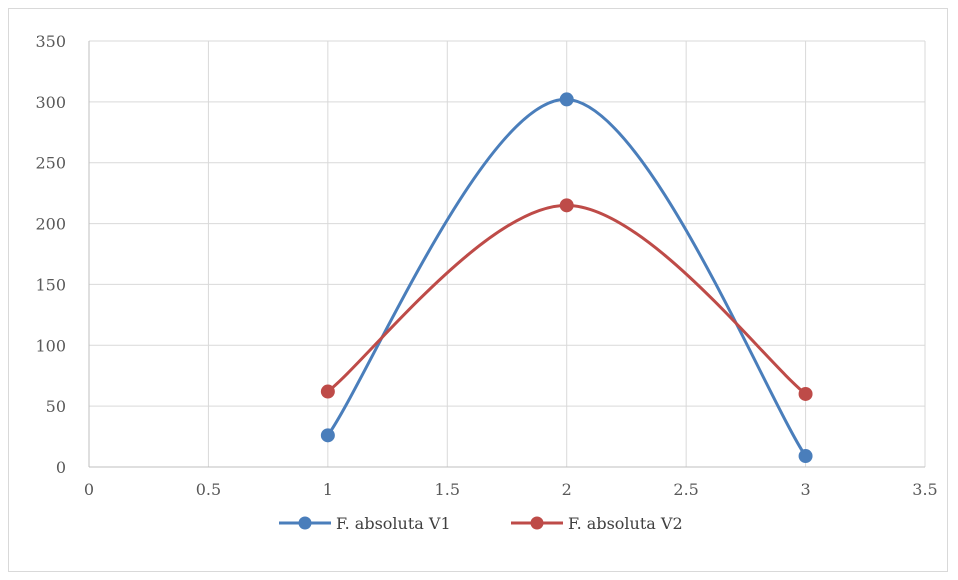  I want to click on y-tick-label: 300, so click(50, 102).